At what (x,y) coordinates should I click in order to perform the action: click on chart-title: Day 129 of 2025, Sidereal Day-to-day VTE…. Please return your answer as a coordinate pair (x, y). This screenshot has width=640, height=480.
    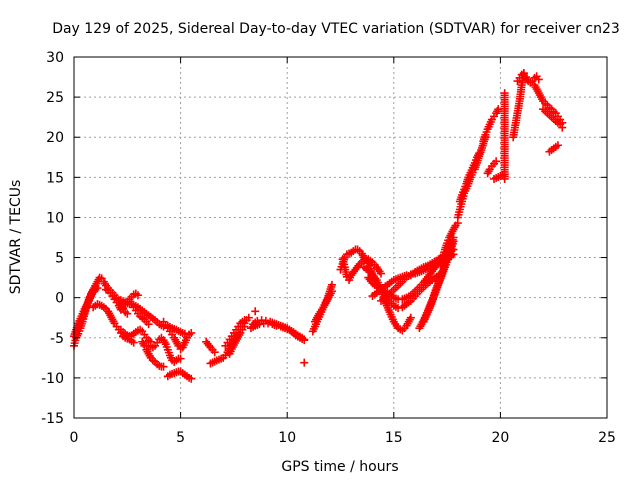
    Looking at the image, I should click on (336, 29).